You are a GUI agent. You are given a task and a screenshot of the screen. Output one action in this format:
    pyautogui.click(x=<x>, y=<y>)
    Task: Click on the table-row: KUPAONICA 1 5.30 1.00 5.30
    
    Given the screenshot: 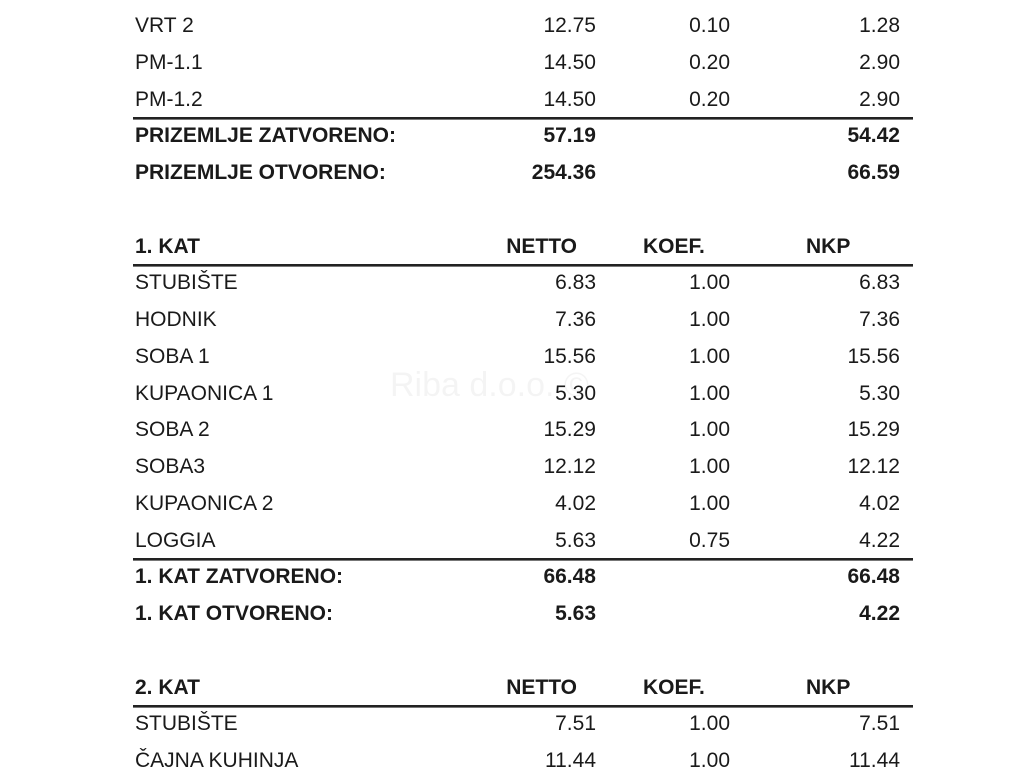 What is the action you would take?
    pyautogui.click(x=512, y=394)
    